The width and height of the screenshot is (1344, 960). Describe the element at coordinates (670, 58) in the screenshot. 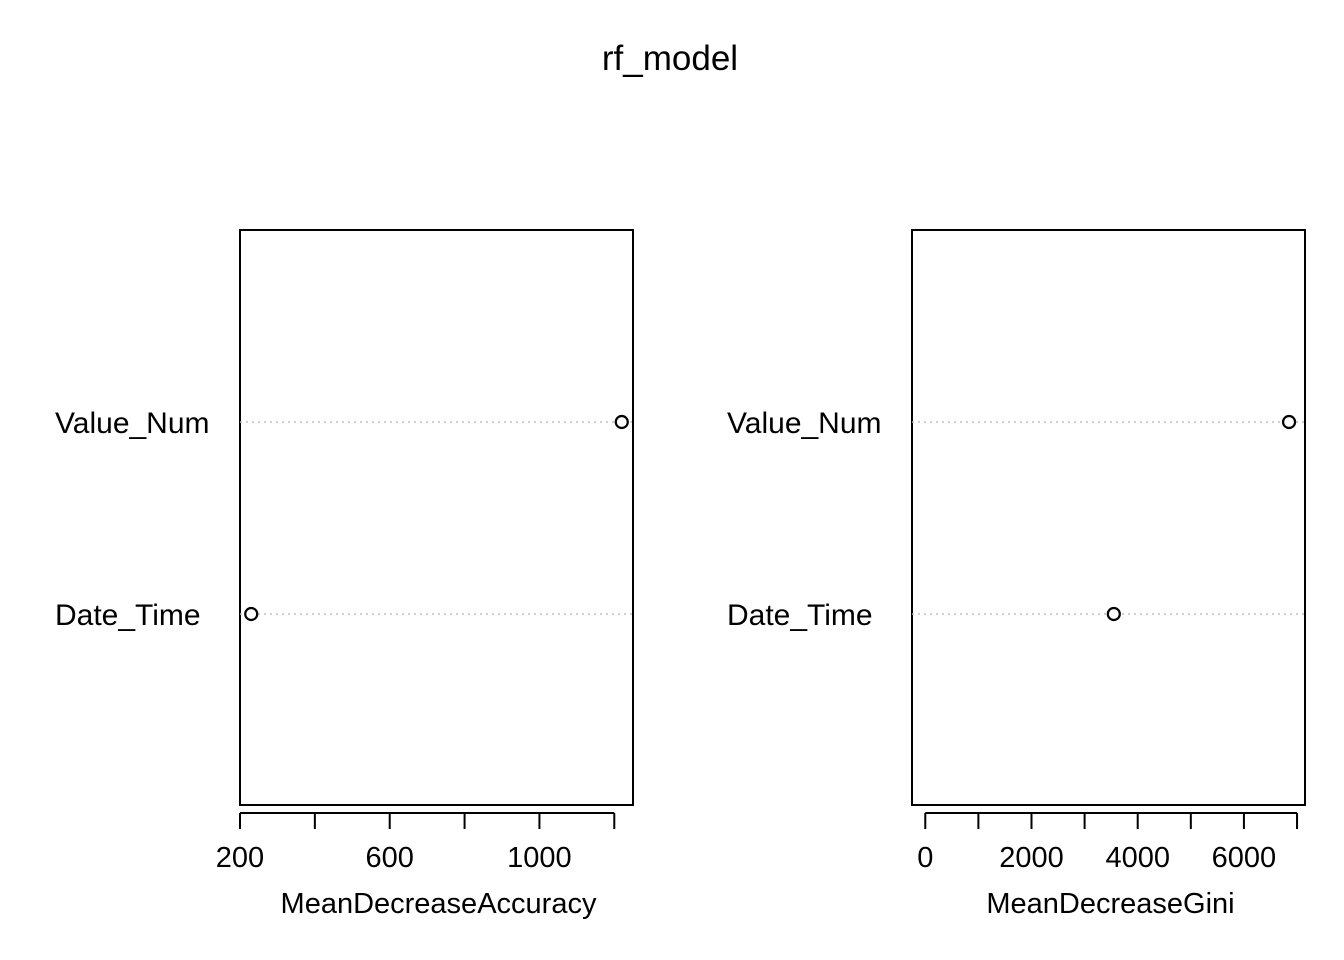

I see `main-title: rf_model` at that location.